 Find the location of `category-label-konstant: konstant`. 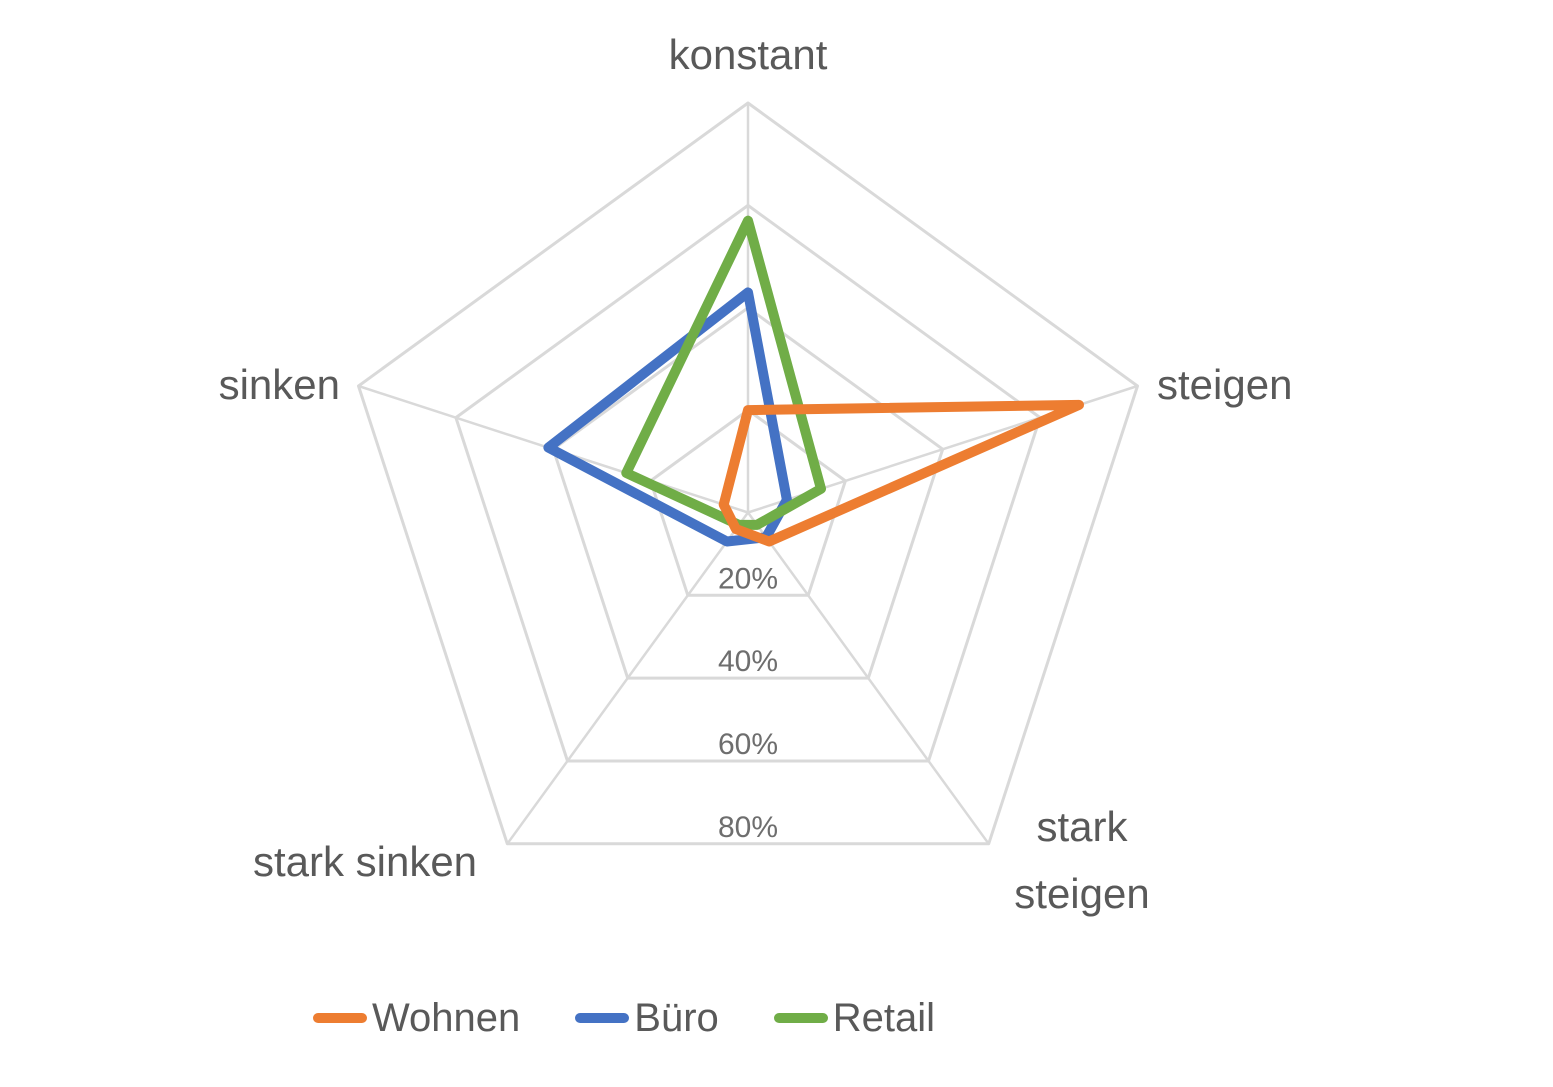

category-label-konstant: konstant is located at coordinates (748, 54).